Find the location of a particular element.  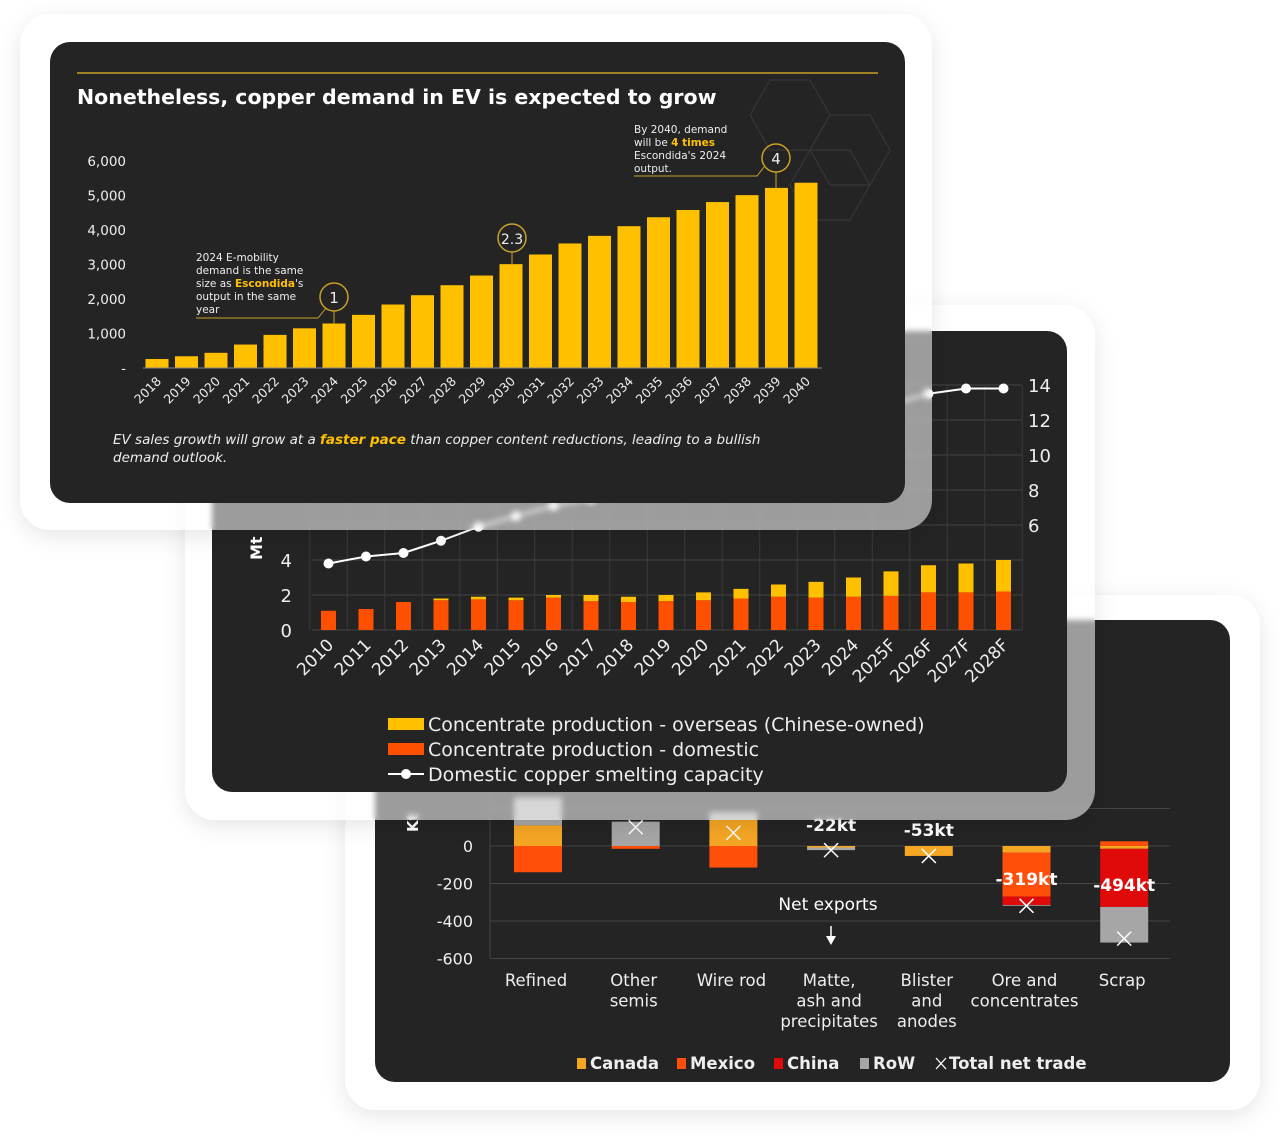

x-tick-label: 2019 is located at coordinates (653, 657).